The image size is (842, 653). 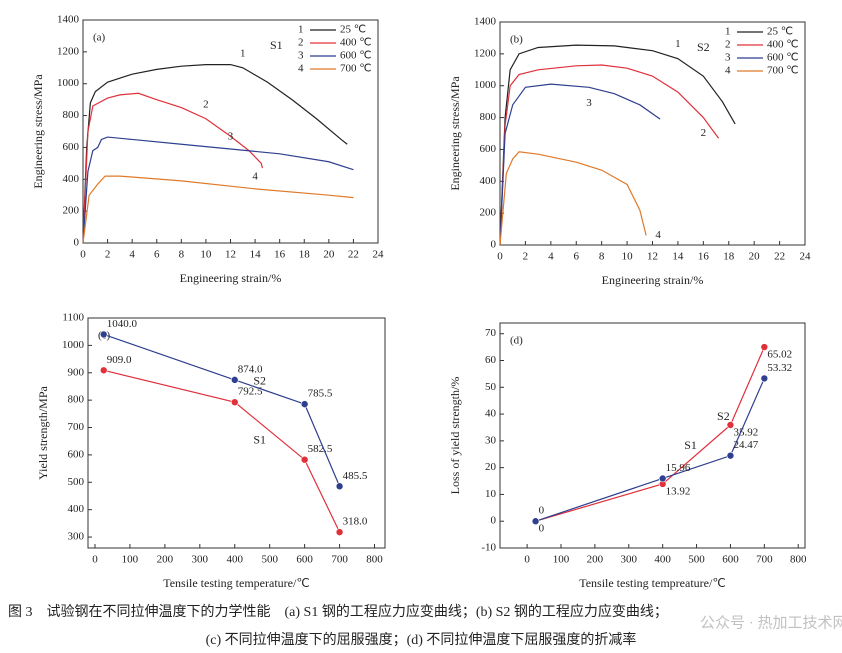 What do you see at coordinates (250, 369) in the screenshot?
I see `data-label: 874.0` at bounding box center [250, 369].